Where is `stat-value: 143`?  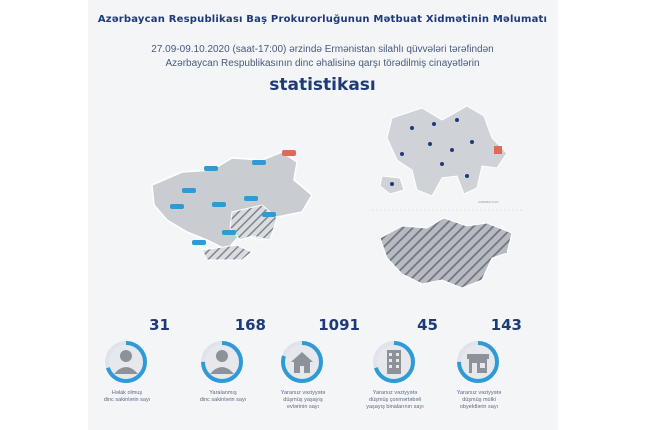
stat-value: 143 is located at coordinates (506, 325).